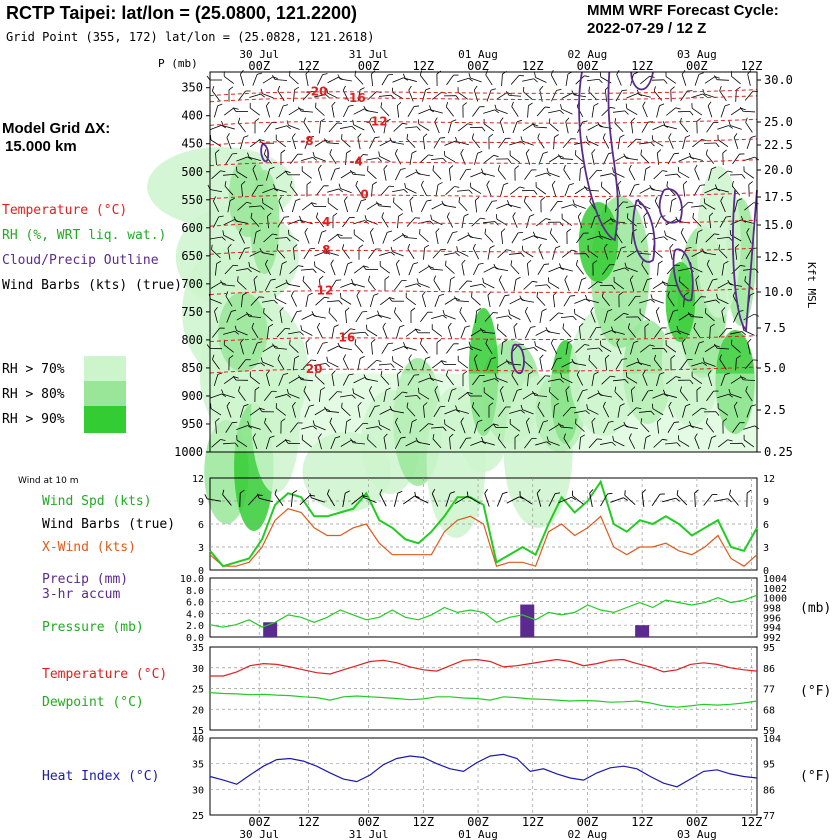 This screenshot has height=840, width=840. Describe the element at coordinates (697, 66) in the screenshot. I see `hour-label-top: 00Z` at that location.